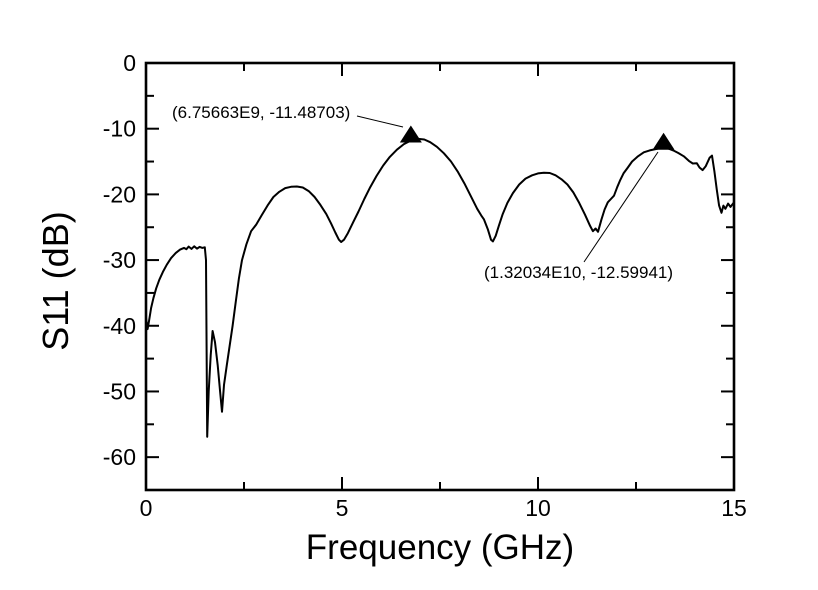  I want to click on x-tick-label: 5, so click(342, 508).